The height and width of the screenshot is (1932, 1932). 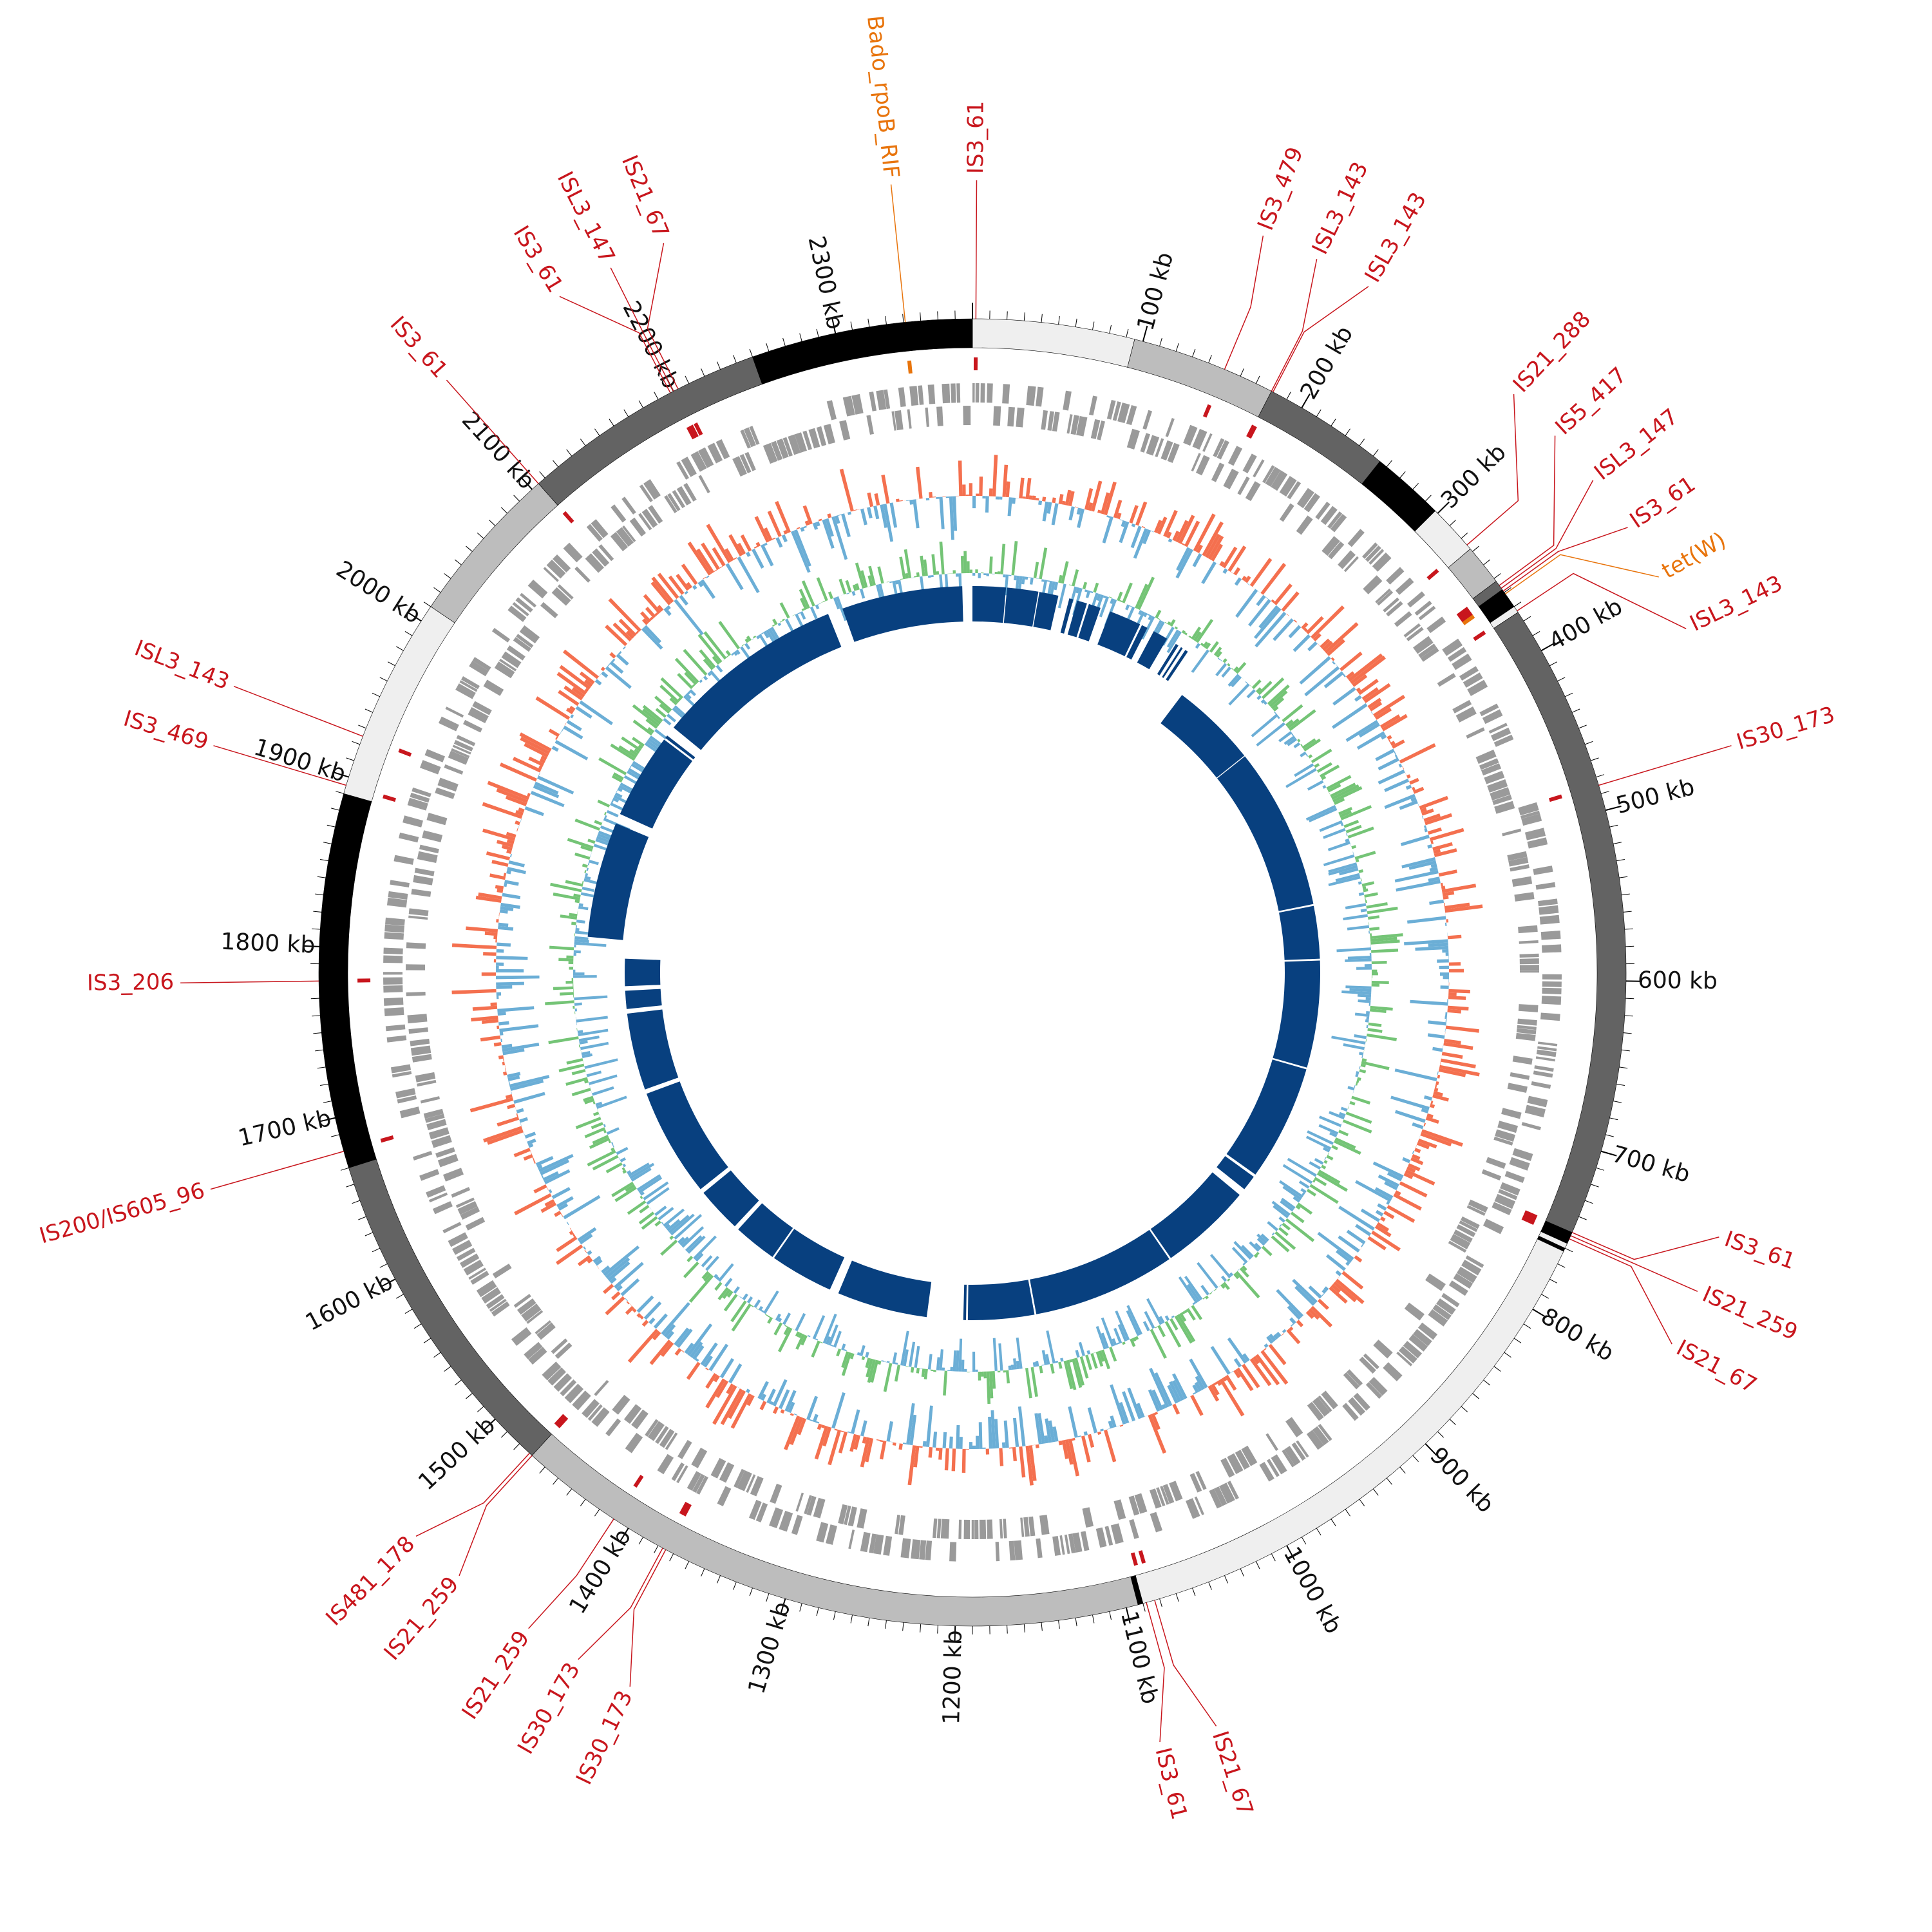 I want to click on is-element-label: IS21_259, so click(x=1750, y=1314).